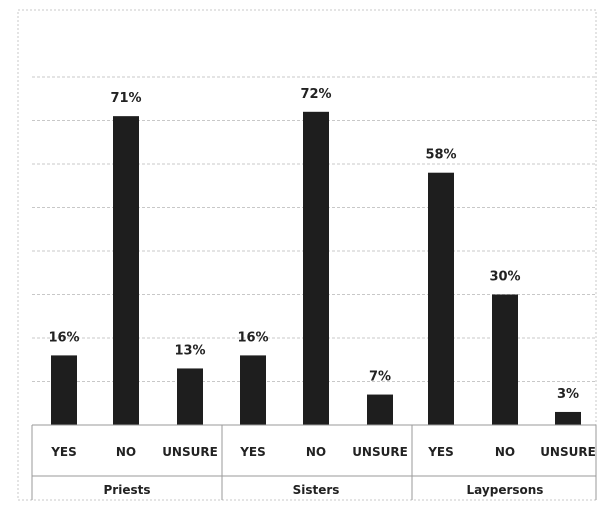 Image resolution: width=605 pixels, height=515 pixels. What do you see at coordinates (568, 418) in the screenshot?
I see `bar-laypersons-unsure` at bounding box center [568, 418].